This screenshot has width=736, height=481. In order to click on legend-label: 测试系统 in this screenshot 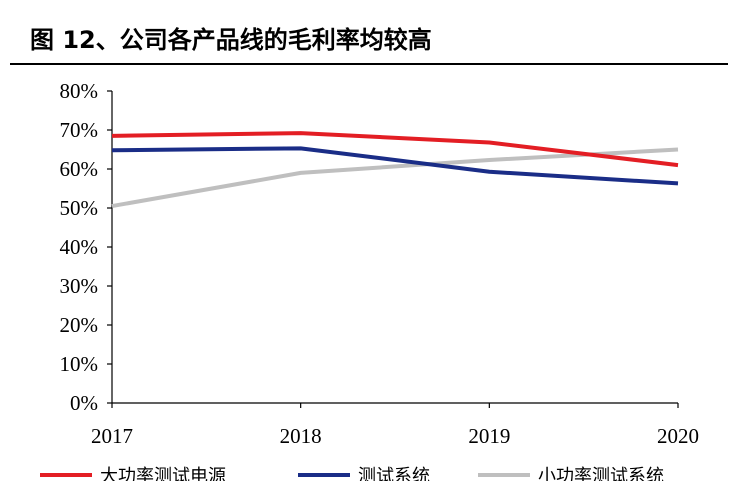, I will do `click(394, 473)`.